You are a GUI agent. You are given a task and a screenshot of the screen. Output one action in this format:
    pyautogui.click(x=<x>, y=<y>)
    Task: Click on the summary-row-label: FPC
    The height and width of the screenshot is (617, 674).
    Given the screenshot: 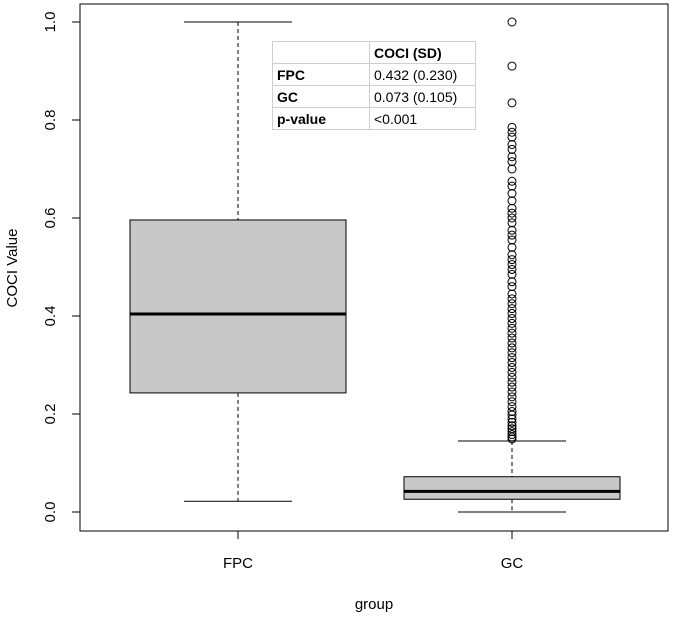 What is the action you would take?
    pyautogui.click(x=321, y=74)
    